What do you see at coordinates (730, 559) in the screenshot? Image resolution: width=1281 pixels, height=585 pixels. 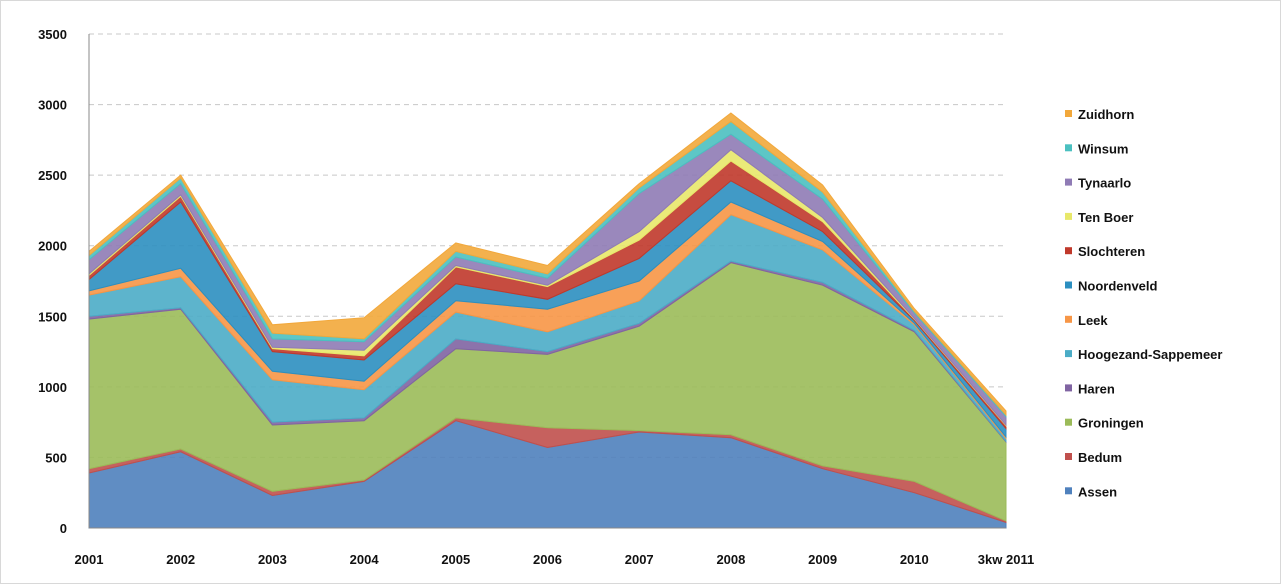 I see `x-tick-label: 2008` at bounding box center [730, 559].